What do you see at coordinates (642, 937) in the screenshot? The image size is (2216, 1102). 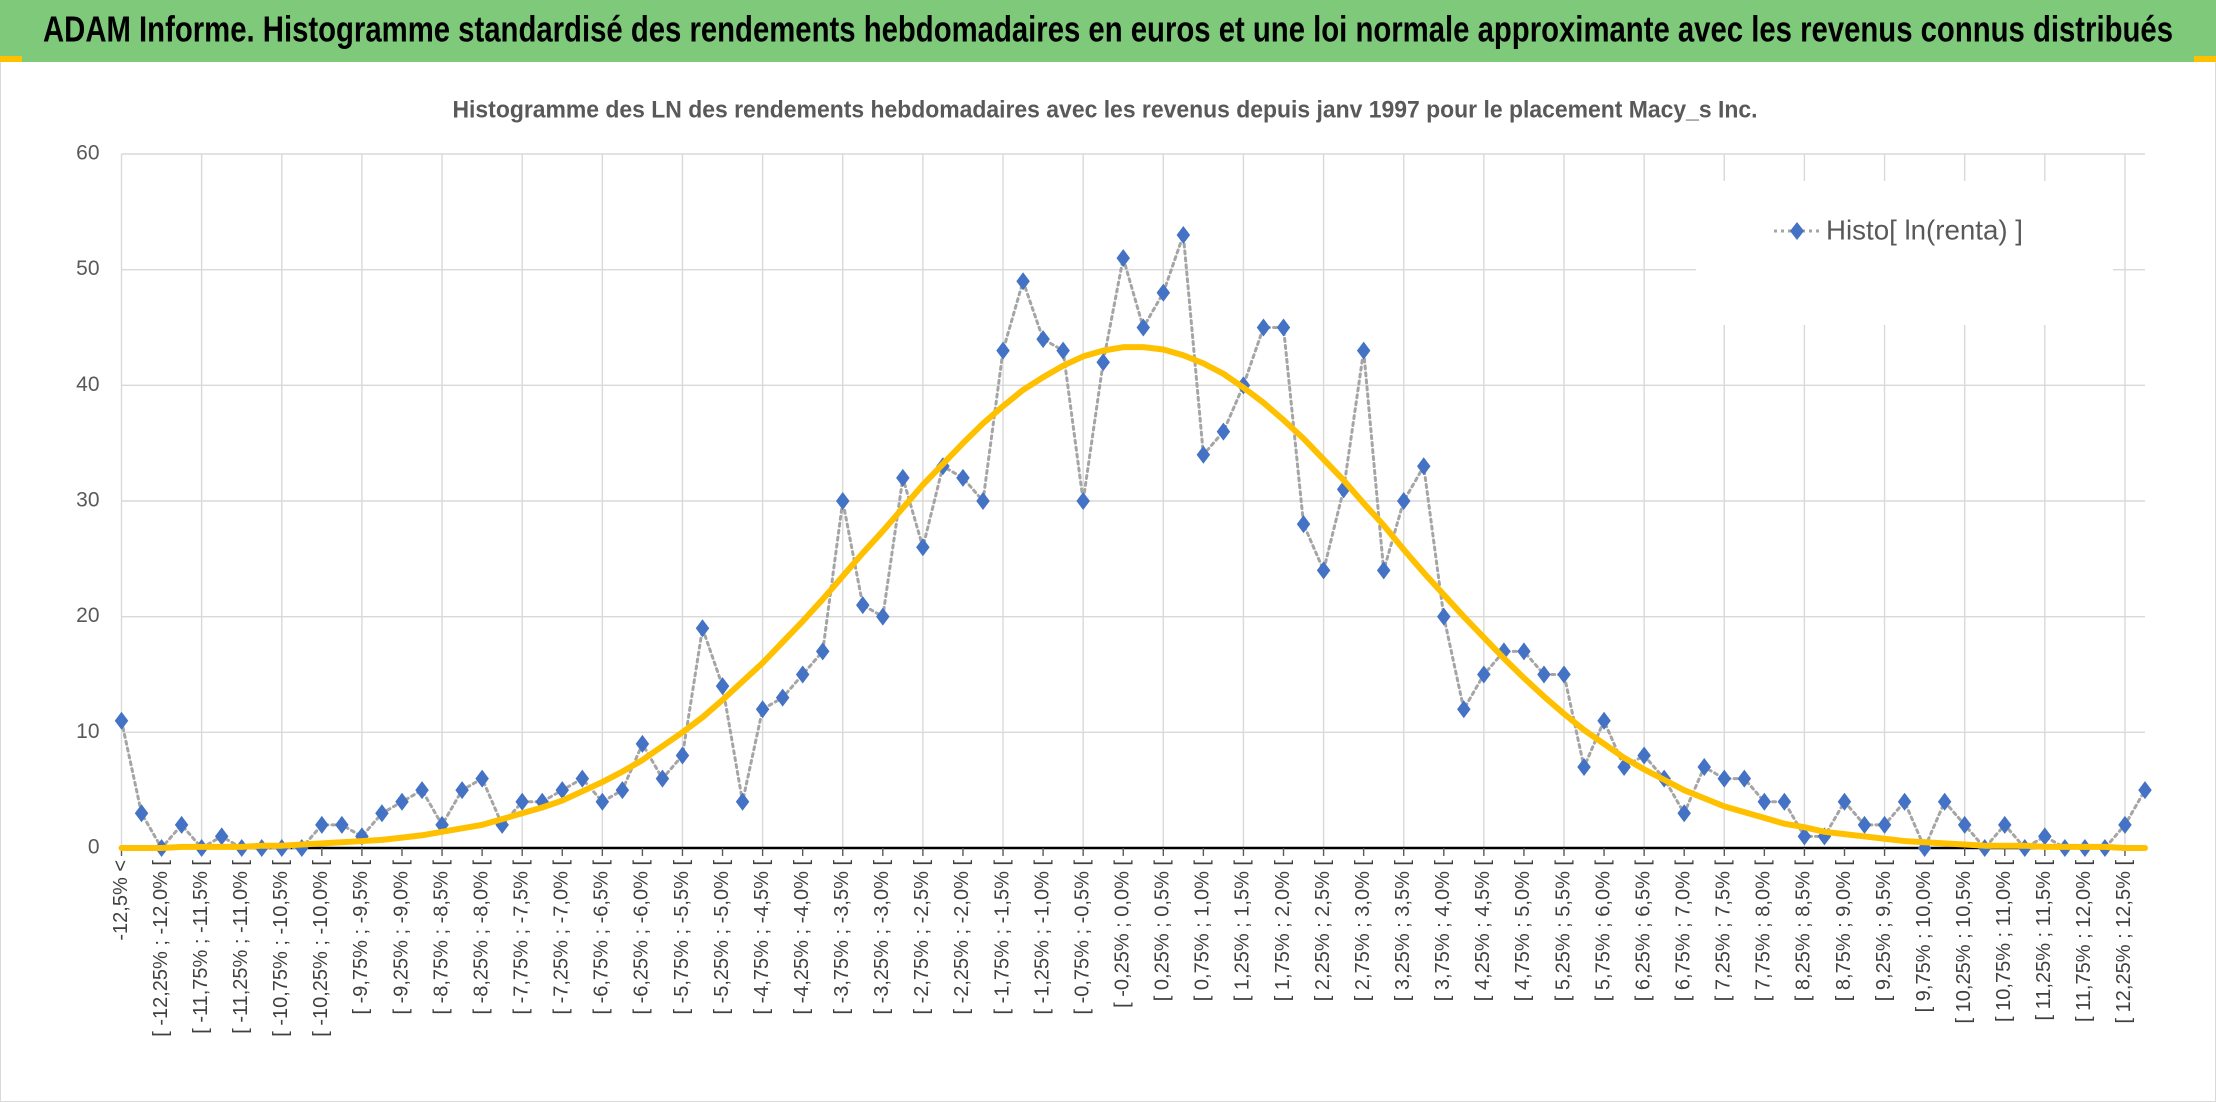 I see `x-tick-label: [ -6,25% ; -6,0% [` at bounding box center [642, 937].